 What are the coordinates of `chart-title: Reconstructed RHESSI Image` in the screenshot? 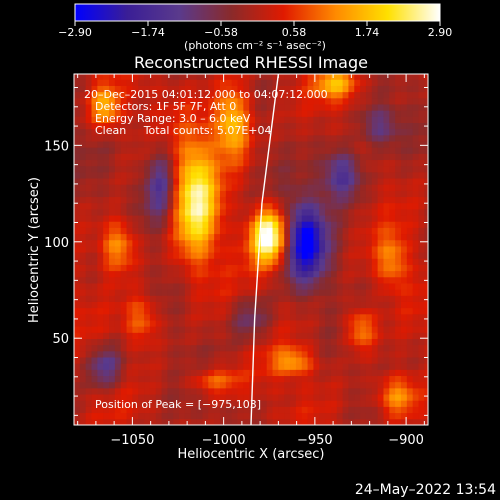 It's located at (251, 62).